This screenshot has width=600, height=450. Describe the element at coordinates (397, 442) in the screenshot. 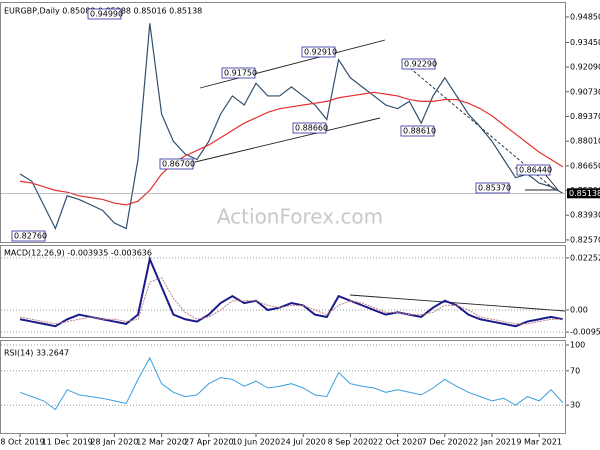

I see `x-tick-label: 22 Oct 2020` at that location.